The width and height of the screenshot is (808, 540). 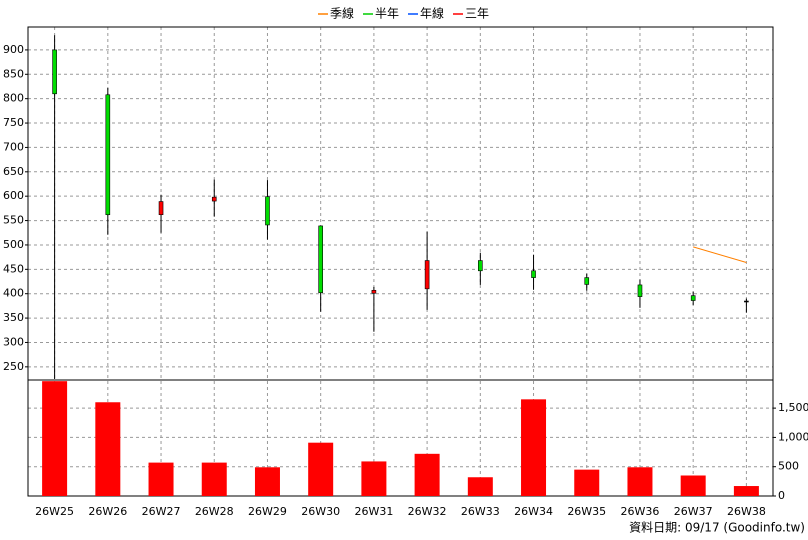 What do you see at coordinates (427, 511) in the screenshot?
I see `x-tick-label: 26W32` at bounding box center [427, 511].